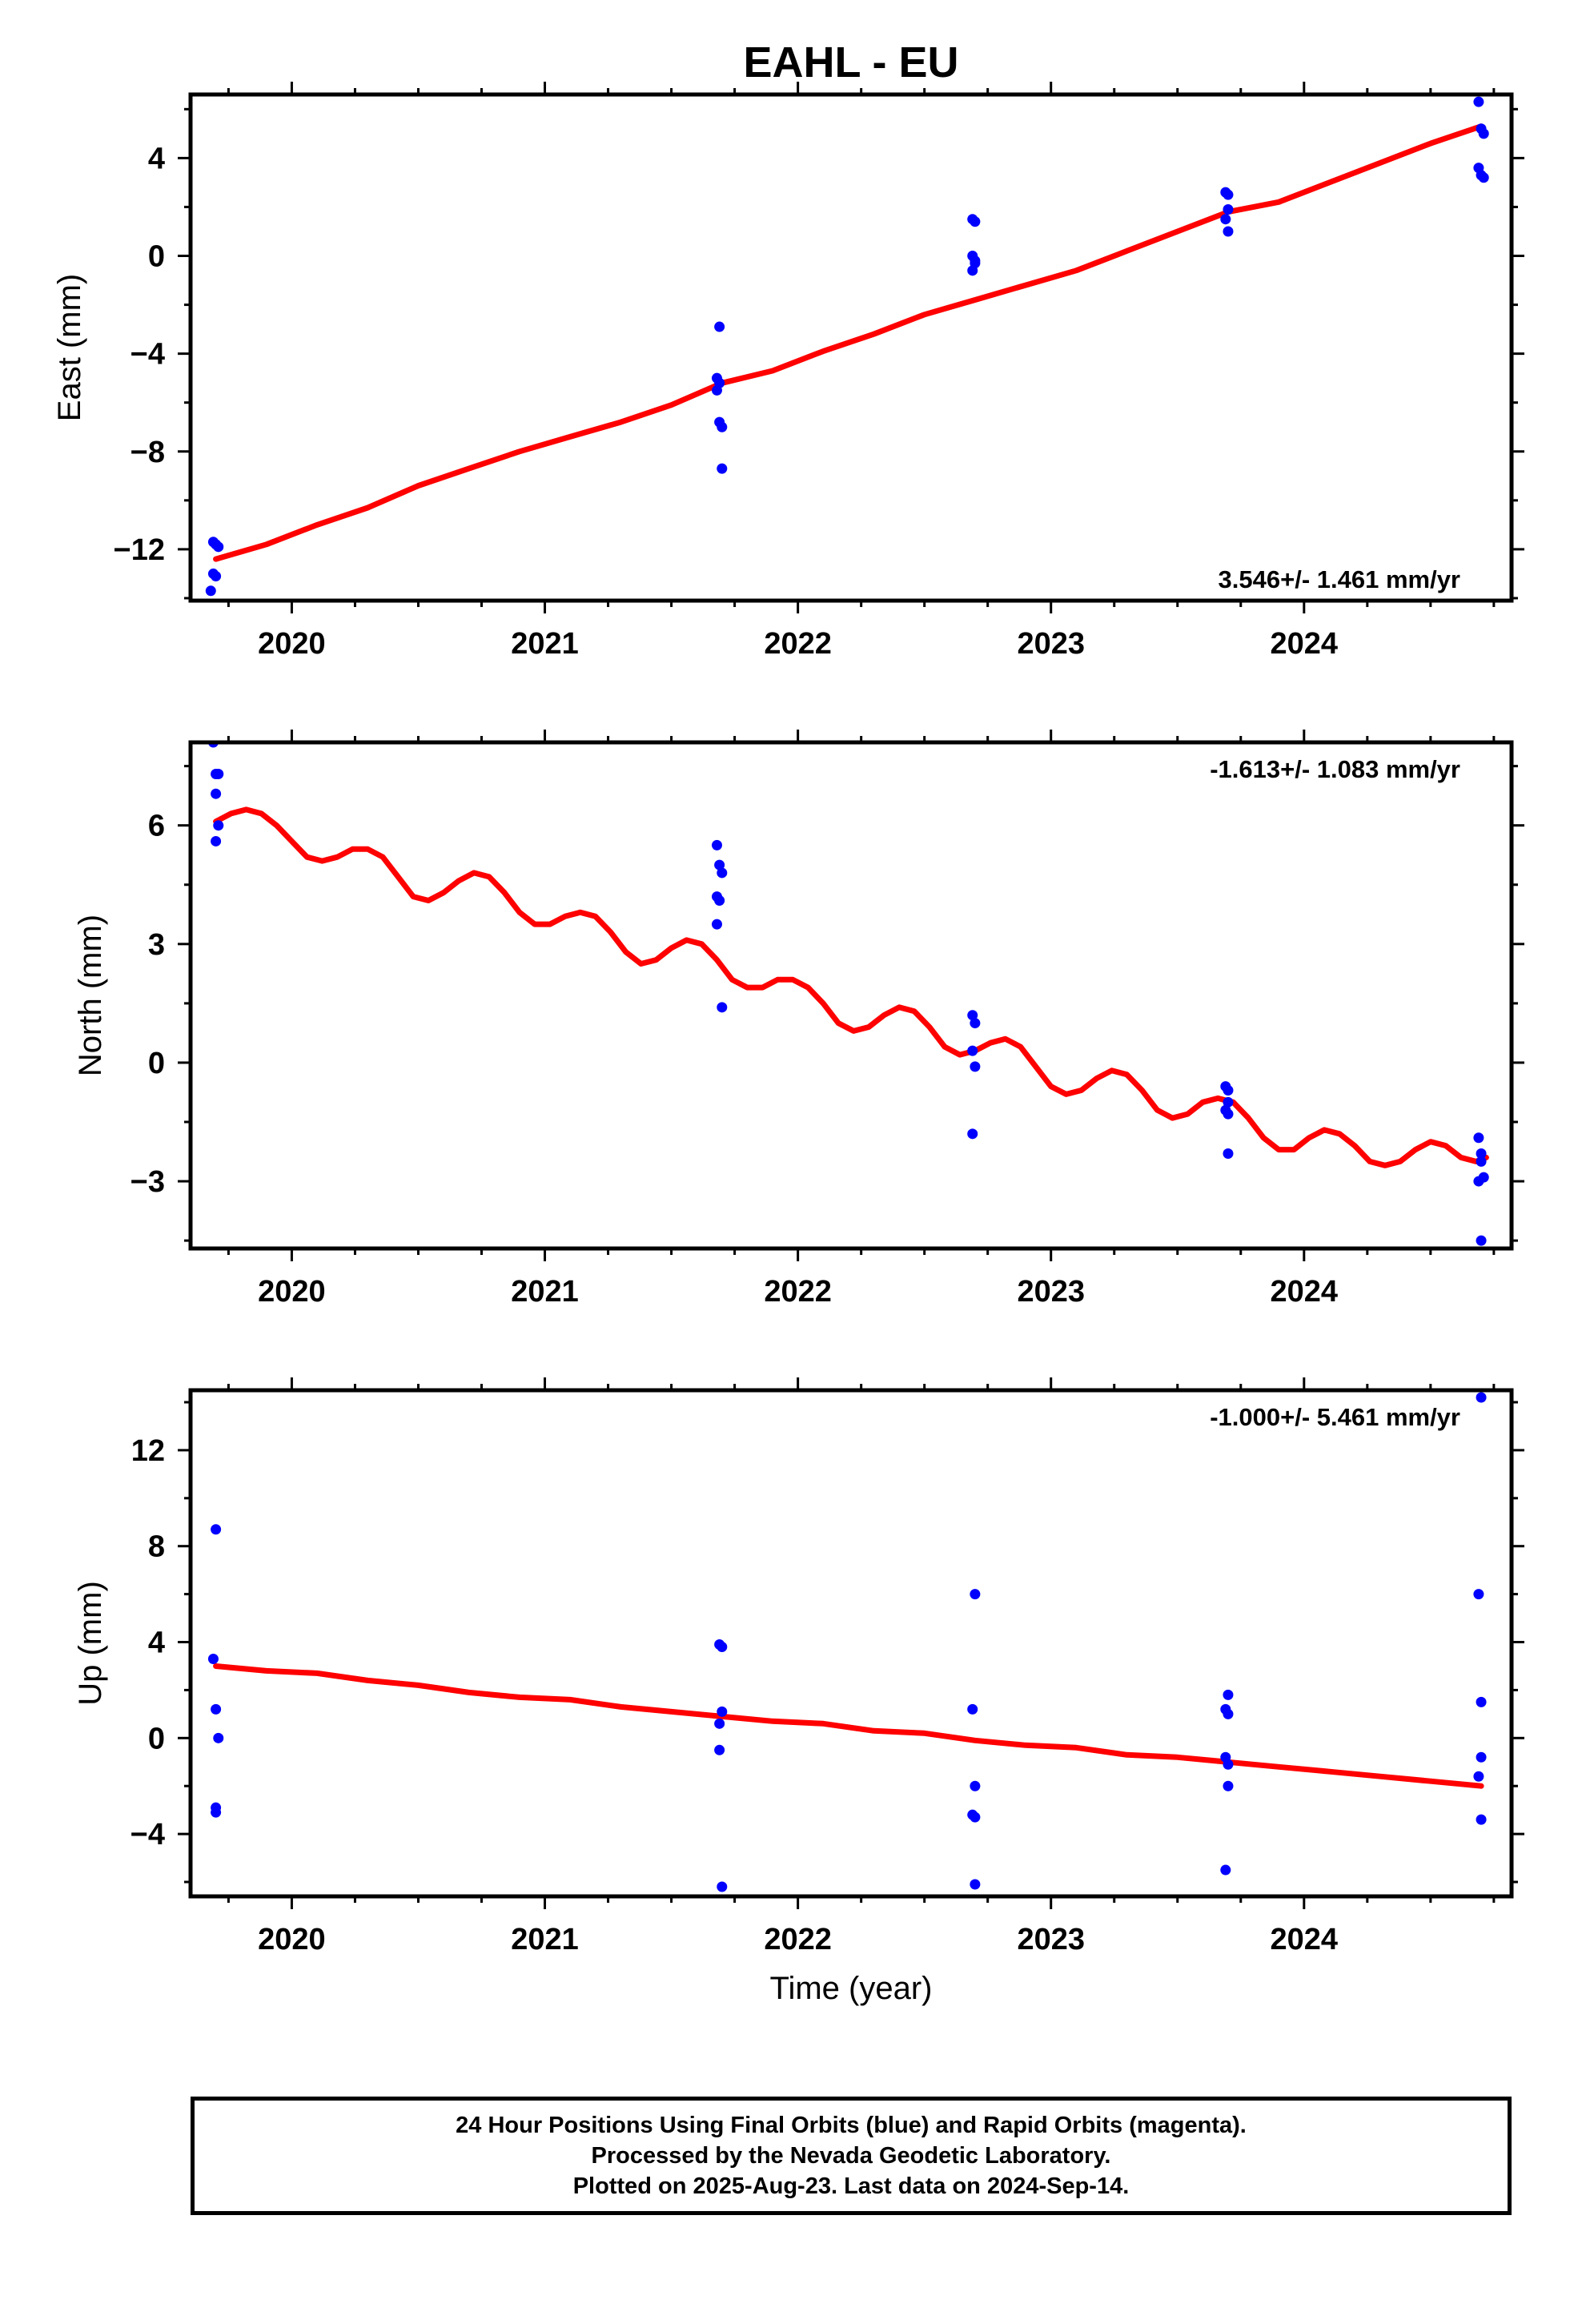 Image resolution: width=1582 pixels, height=2324 pixels. Describe the element at coordinates (851, 1988) in the screenshot. I see `x-axis-label: Time (year)` at that location.